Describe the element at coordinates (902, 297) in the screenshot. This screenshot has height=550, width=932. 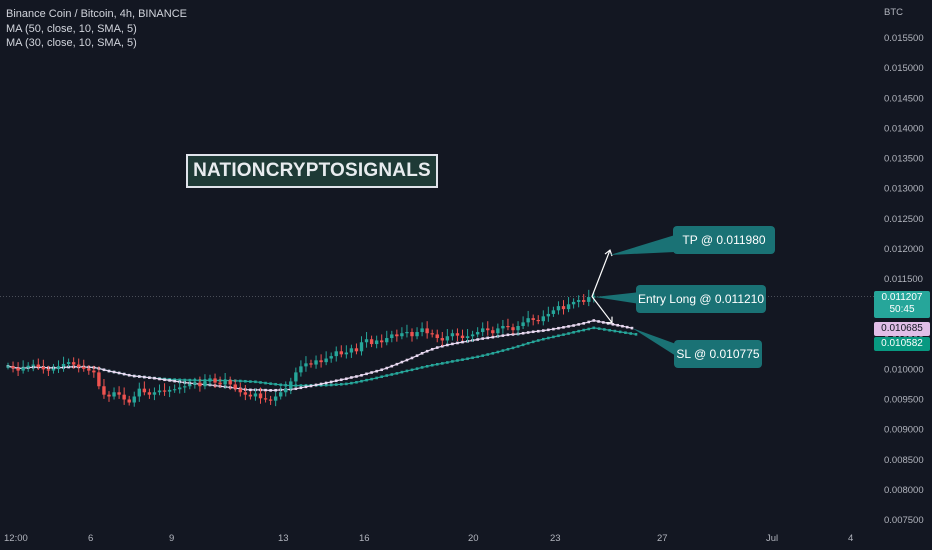
I see `last-price-value: 0.011207` at that location.